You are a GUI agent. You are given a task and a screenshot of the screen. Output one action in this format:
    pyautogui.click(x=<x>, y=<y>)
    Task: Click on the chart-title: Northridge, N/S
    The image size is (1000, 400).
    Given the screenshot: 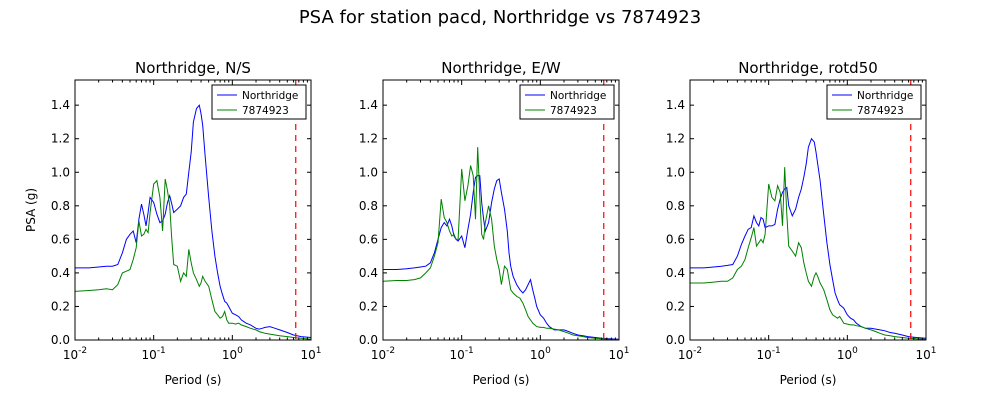 What is the action you would take?
    pyautogui.click(x=193, y=68)
    